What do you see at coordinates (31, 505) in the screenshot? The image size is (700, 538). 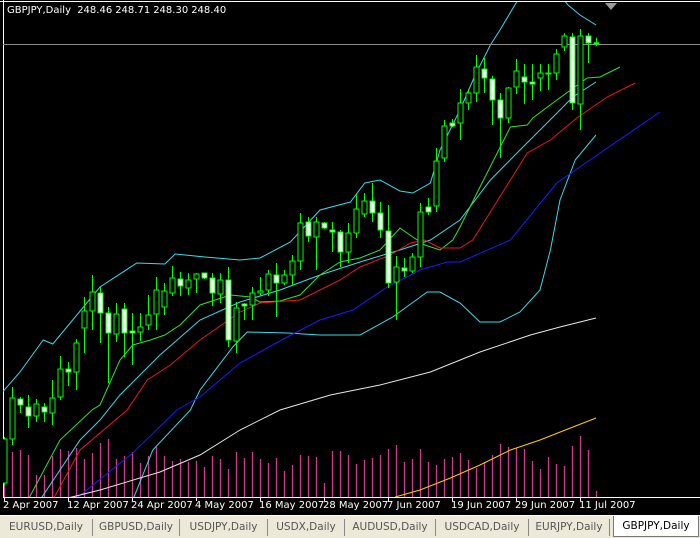 I see `date-label: 2 Apr 2007` at bounding box center [31, 505].